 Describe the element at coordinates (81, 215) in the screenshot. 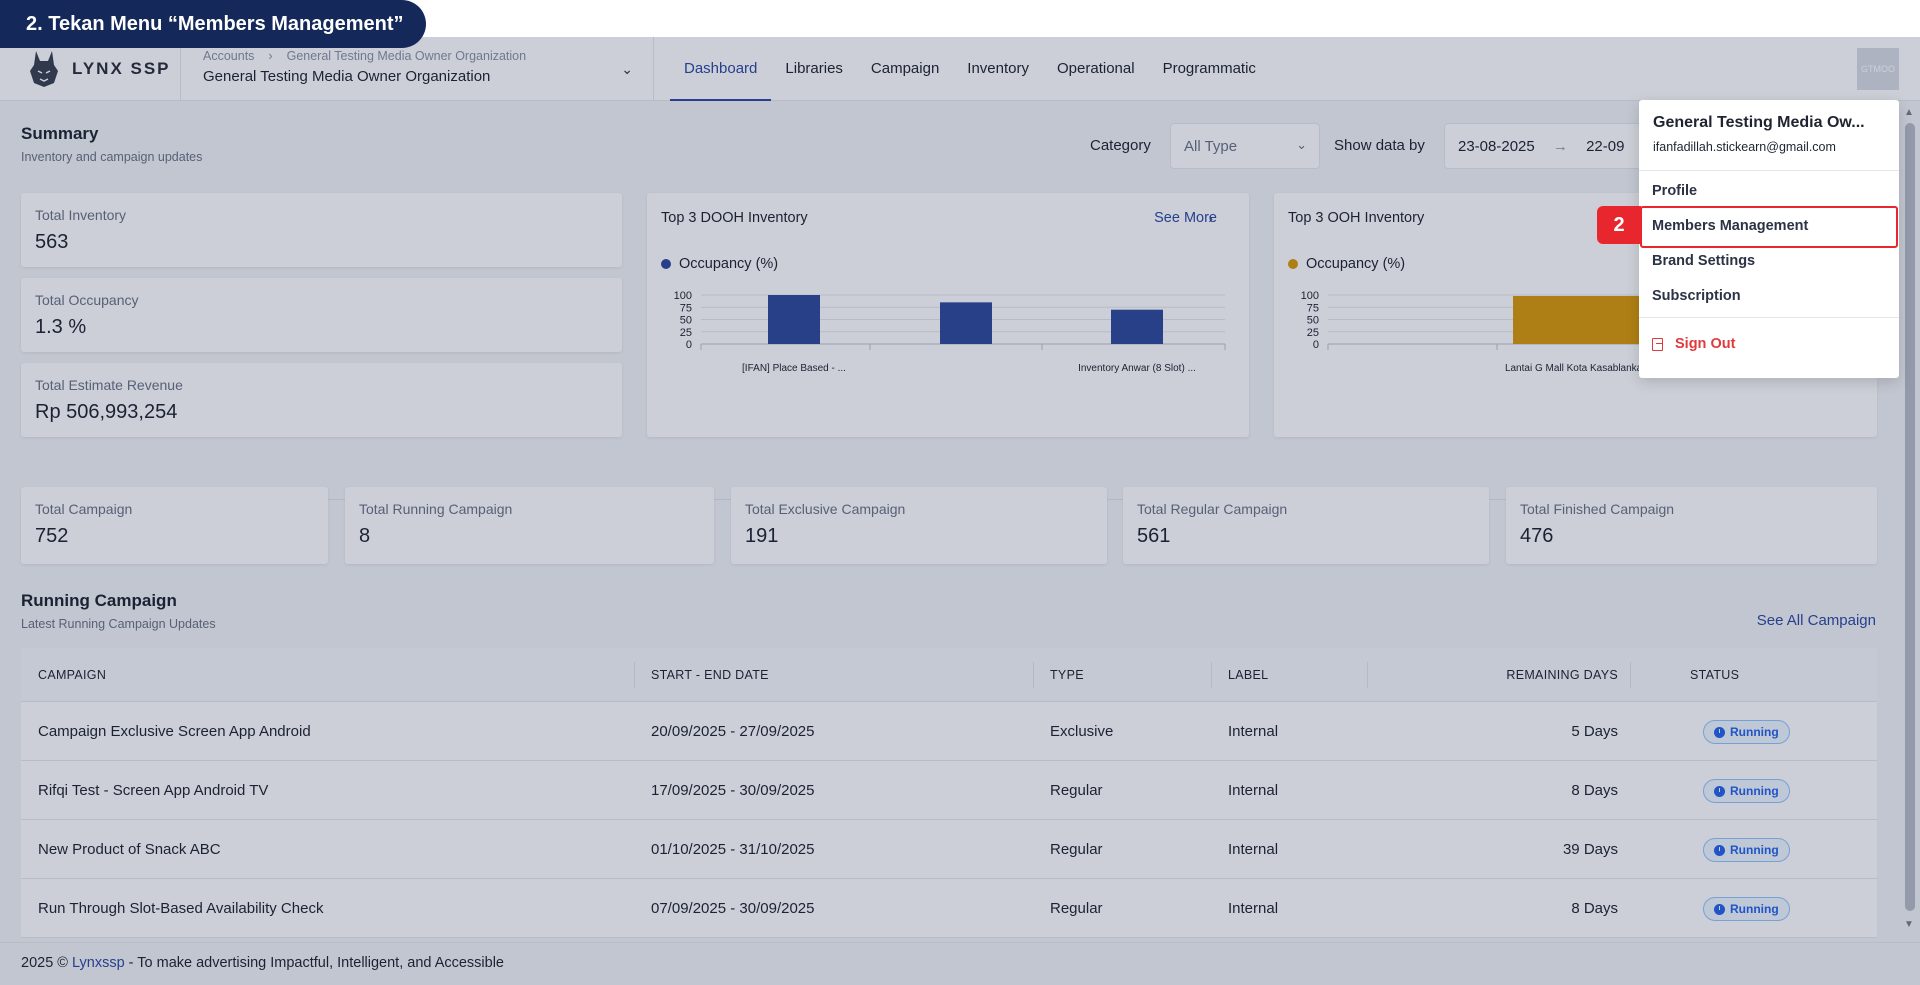

I see `stat-label: Total Inventory` at that location.